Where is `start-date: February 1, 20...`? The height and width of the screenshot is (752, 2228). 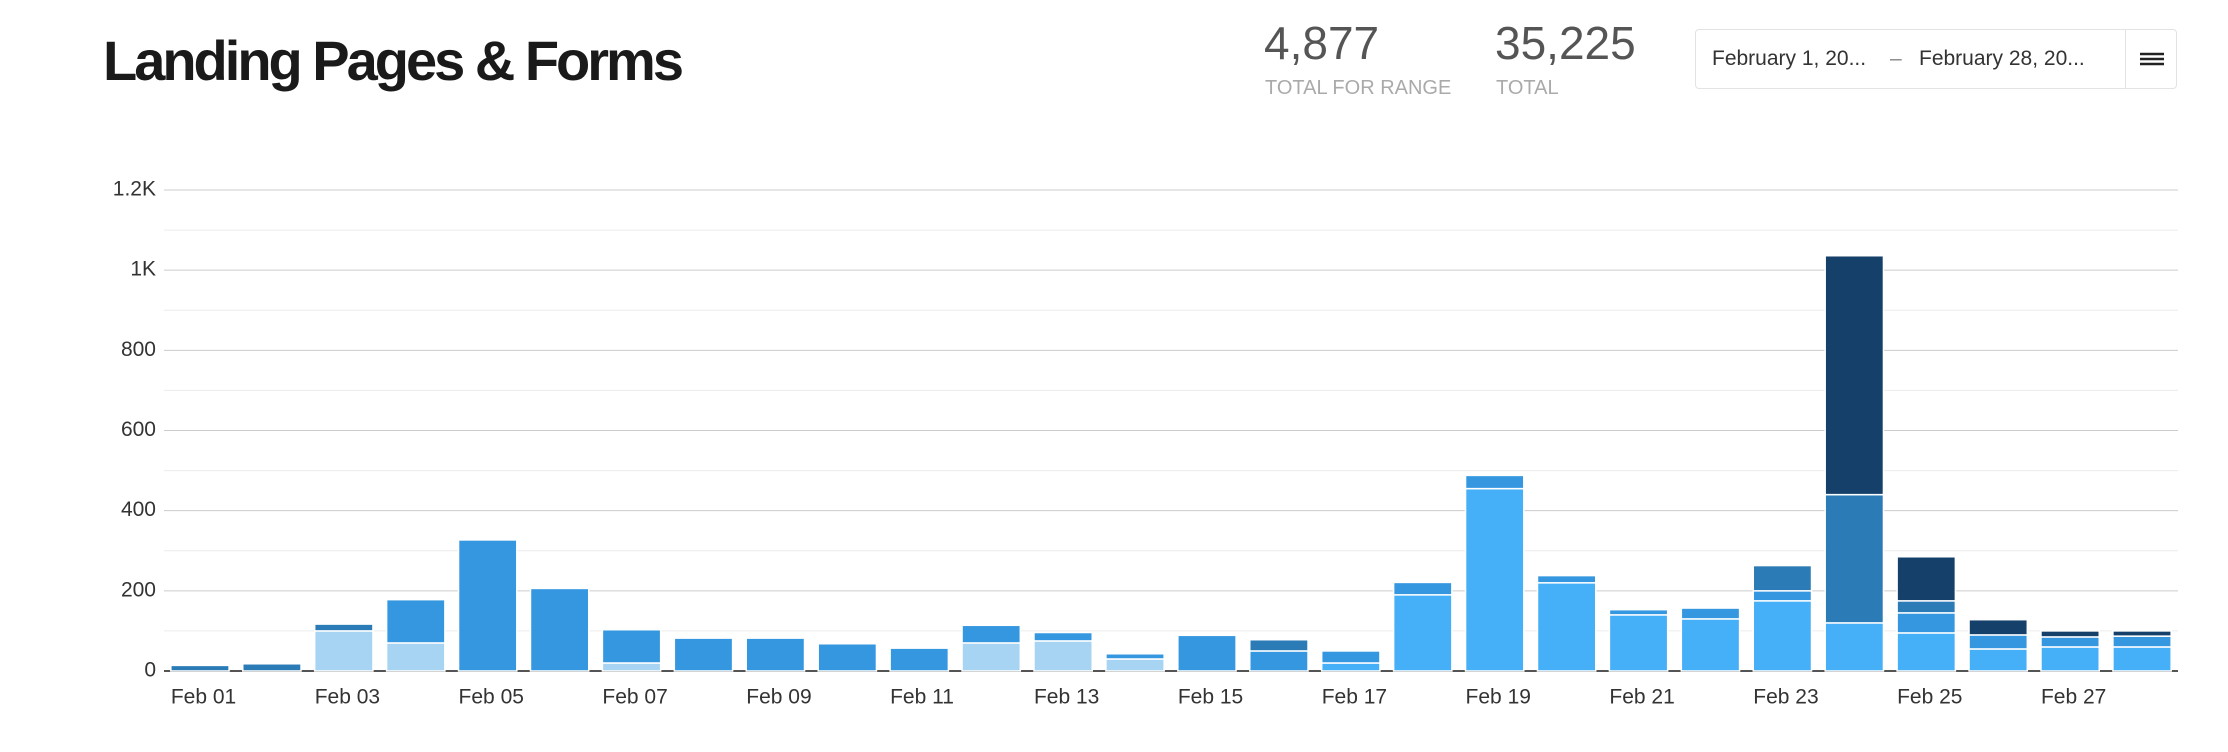
start-date: February 1, 20... is located at coordinates (1789, 58).